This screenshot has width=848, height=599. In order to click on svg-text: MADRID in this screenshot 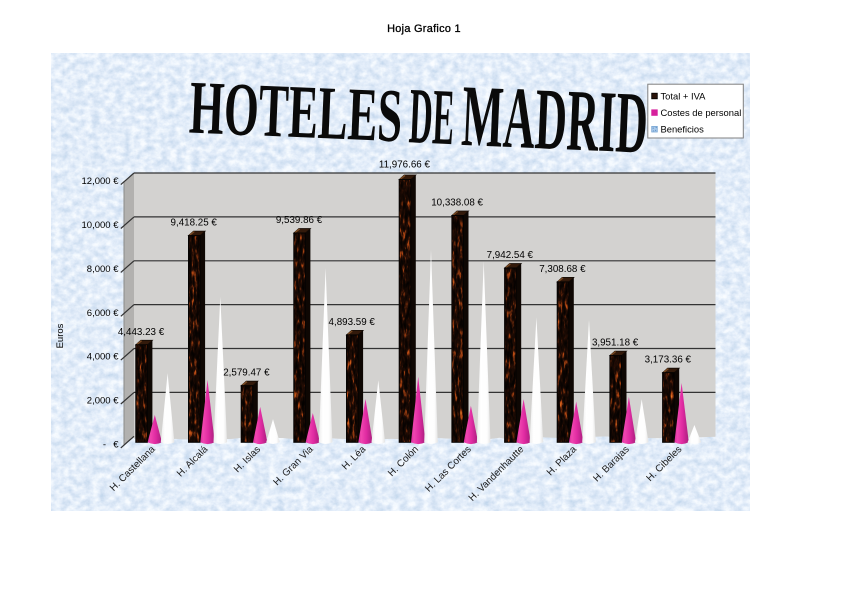, I will do `click(555, 120)`.